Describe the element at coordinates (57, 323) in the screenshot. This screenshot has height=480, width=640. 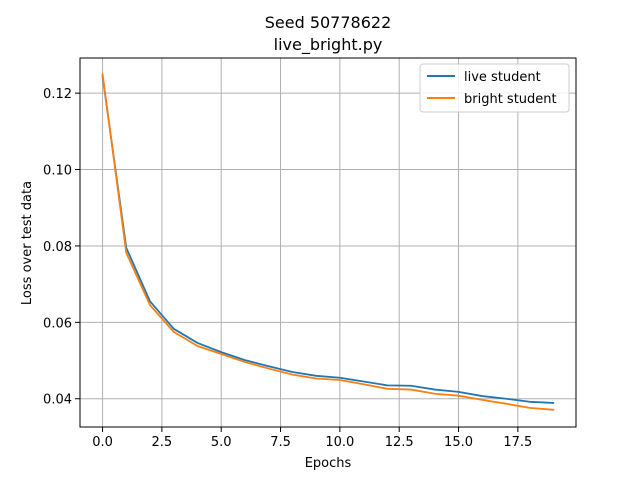
I see `y-tick-label: 0.06` at that location.